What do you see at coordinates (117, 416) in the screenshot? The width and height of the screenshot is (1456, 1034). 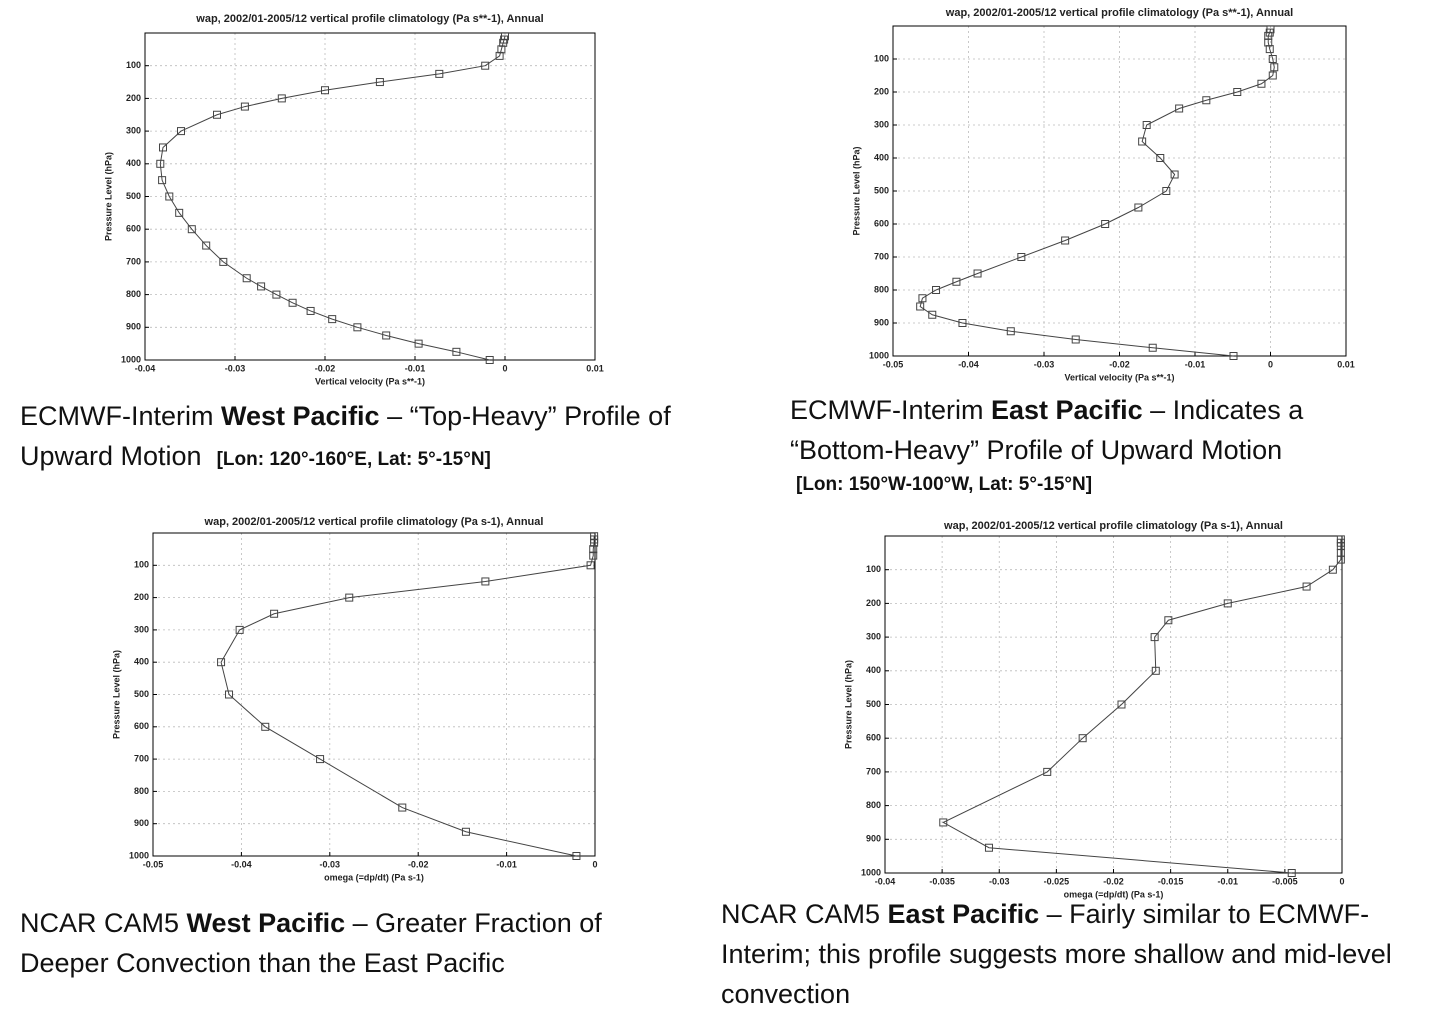 I see `caption-lead: ECMWF-Interim` at bounding box center [117, 416].